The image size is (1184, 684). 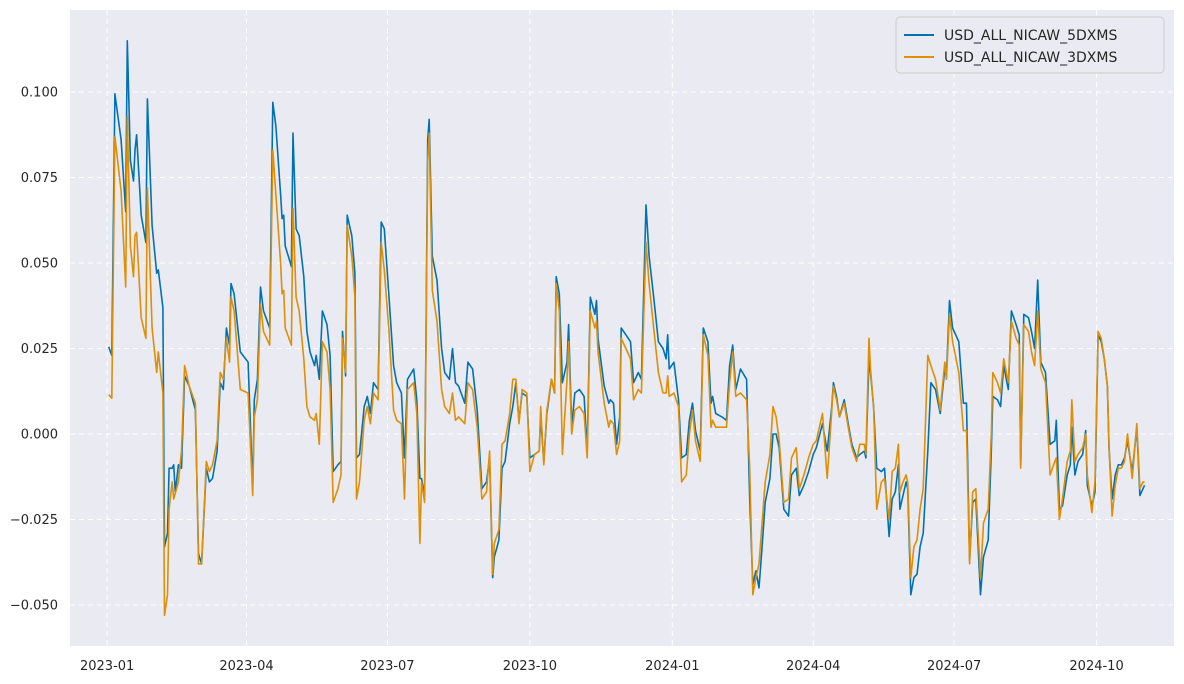 What do you see at coordinates (1096, 666) in the screenshot?
I see `x-tick-label: 2024-10` at bounding box center [1096, 666].